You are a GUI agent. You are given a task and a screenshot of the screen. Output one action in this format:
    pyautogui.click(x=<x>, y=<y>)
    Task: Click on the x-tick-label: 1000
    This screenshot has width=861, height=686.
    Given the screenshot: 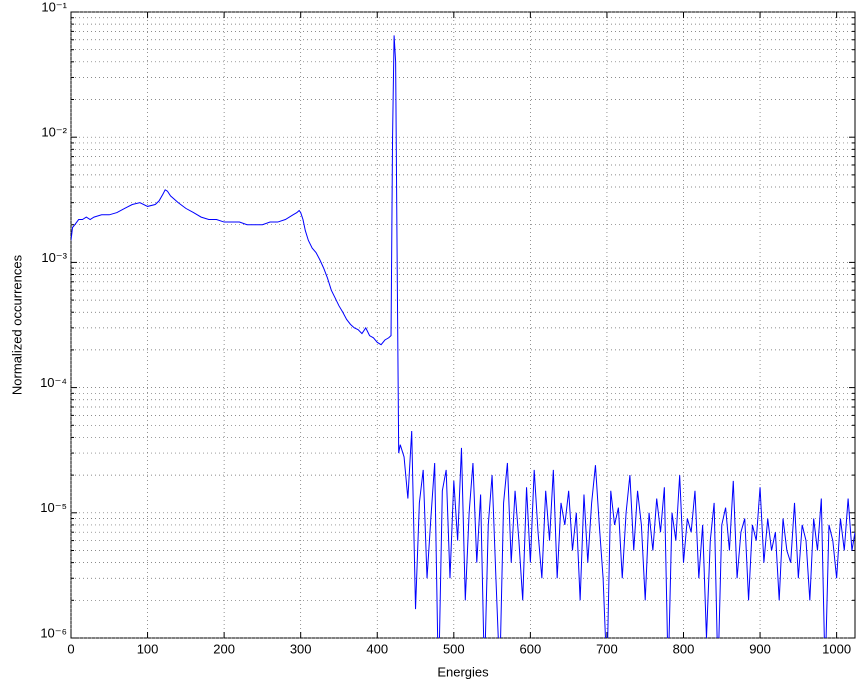 What is the action you would take?
    pyautogui.click(x=836, y=648)
    